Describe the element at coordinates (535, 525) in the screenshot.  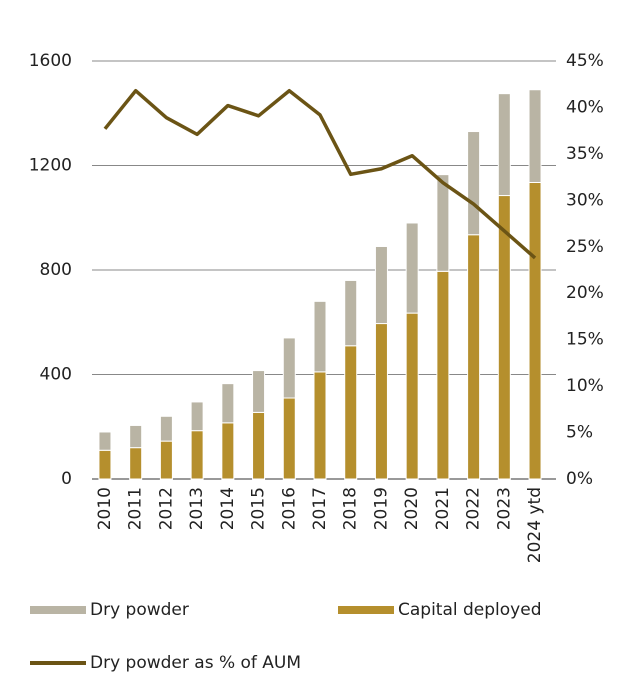
I see `x-tick-label: 2024 ytd` at that location.